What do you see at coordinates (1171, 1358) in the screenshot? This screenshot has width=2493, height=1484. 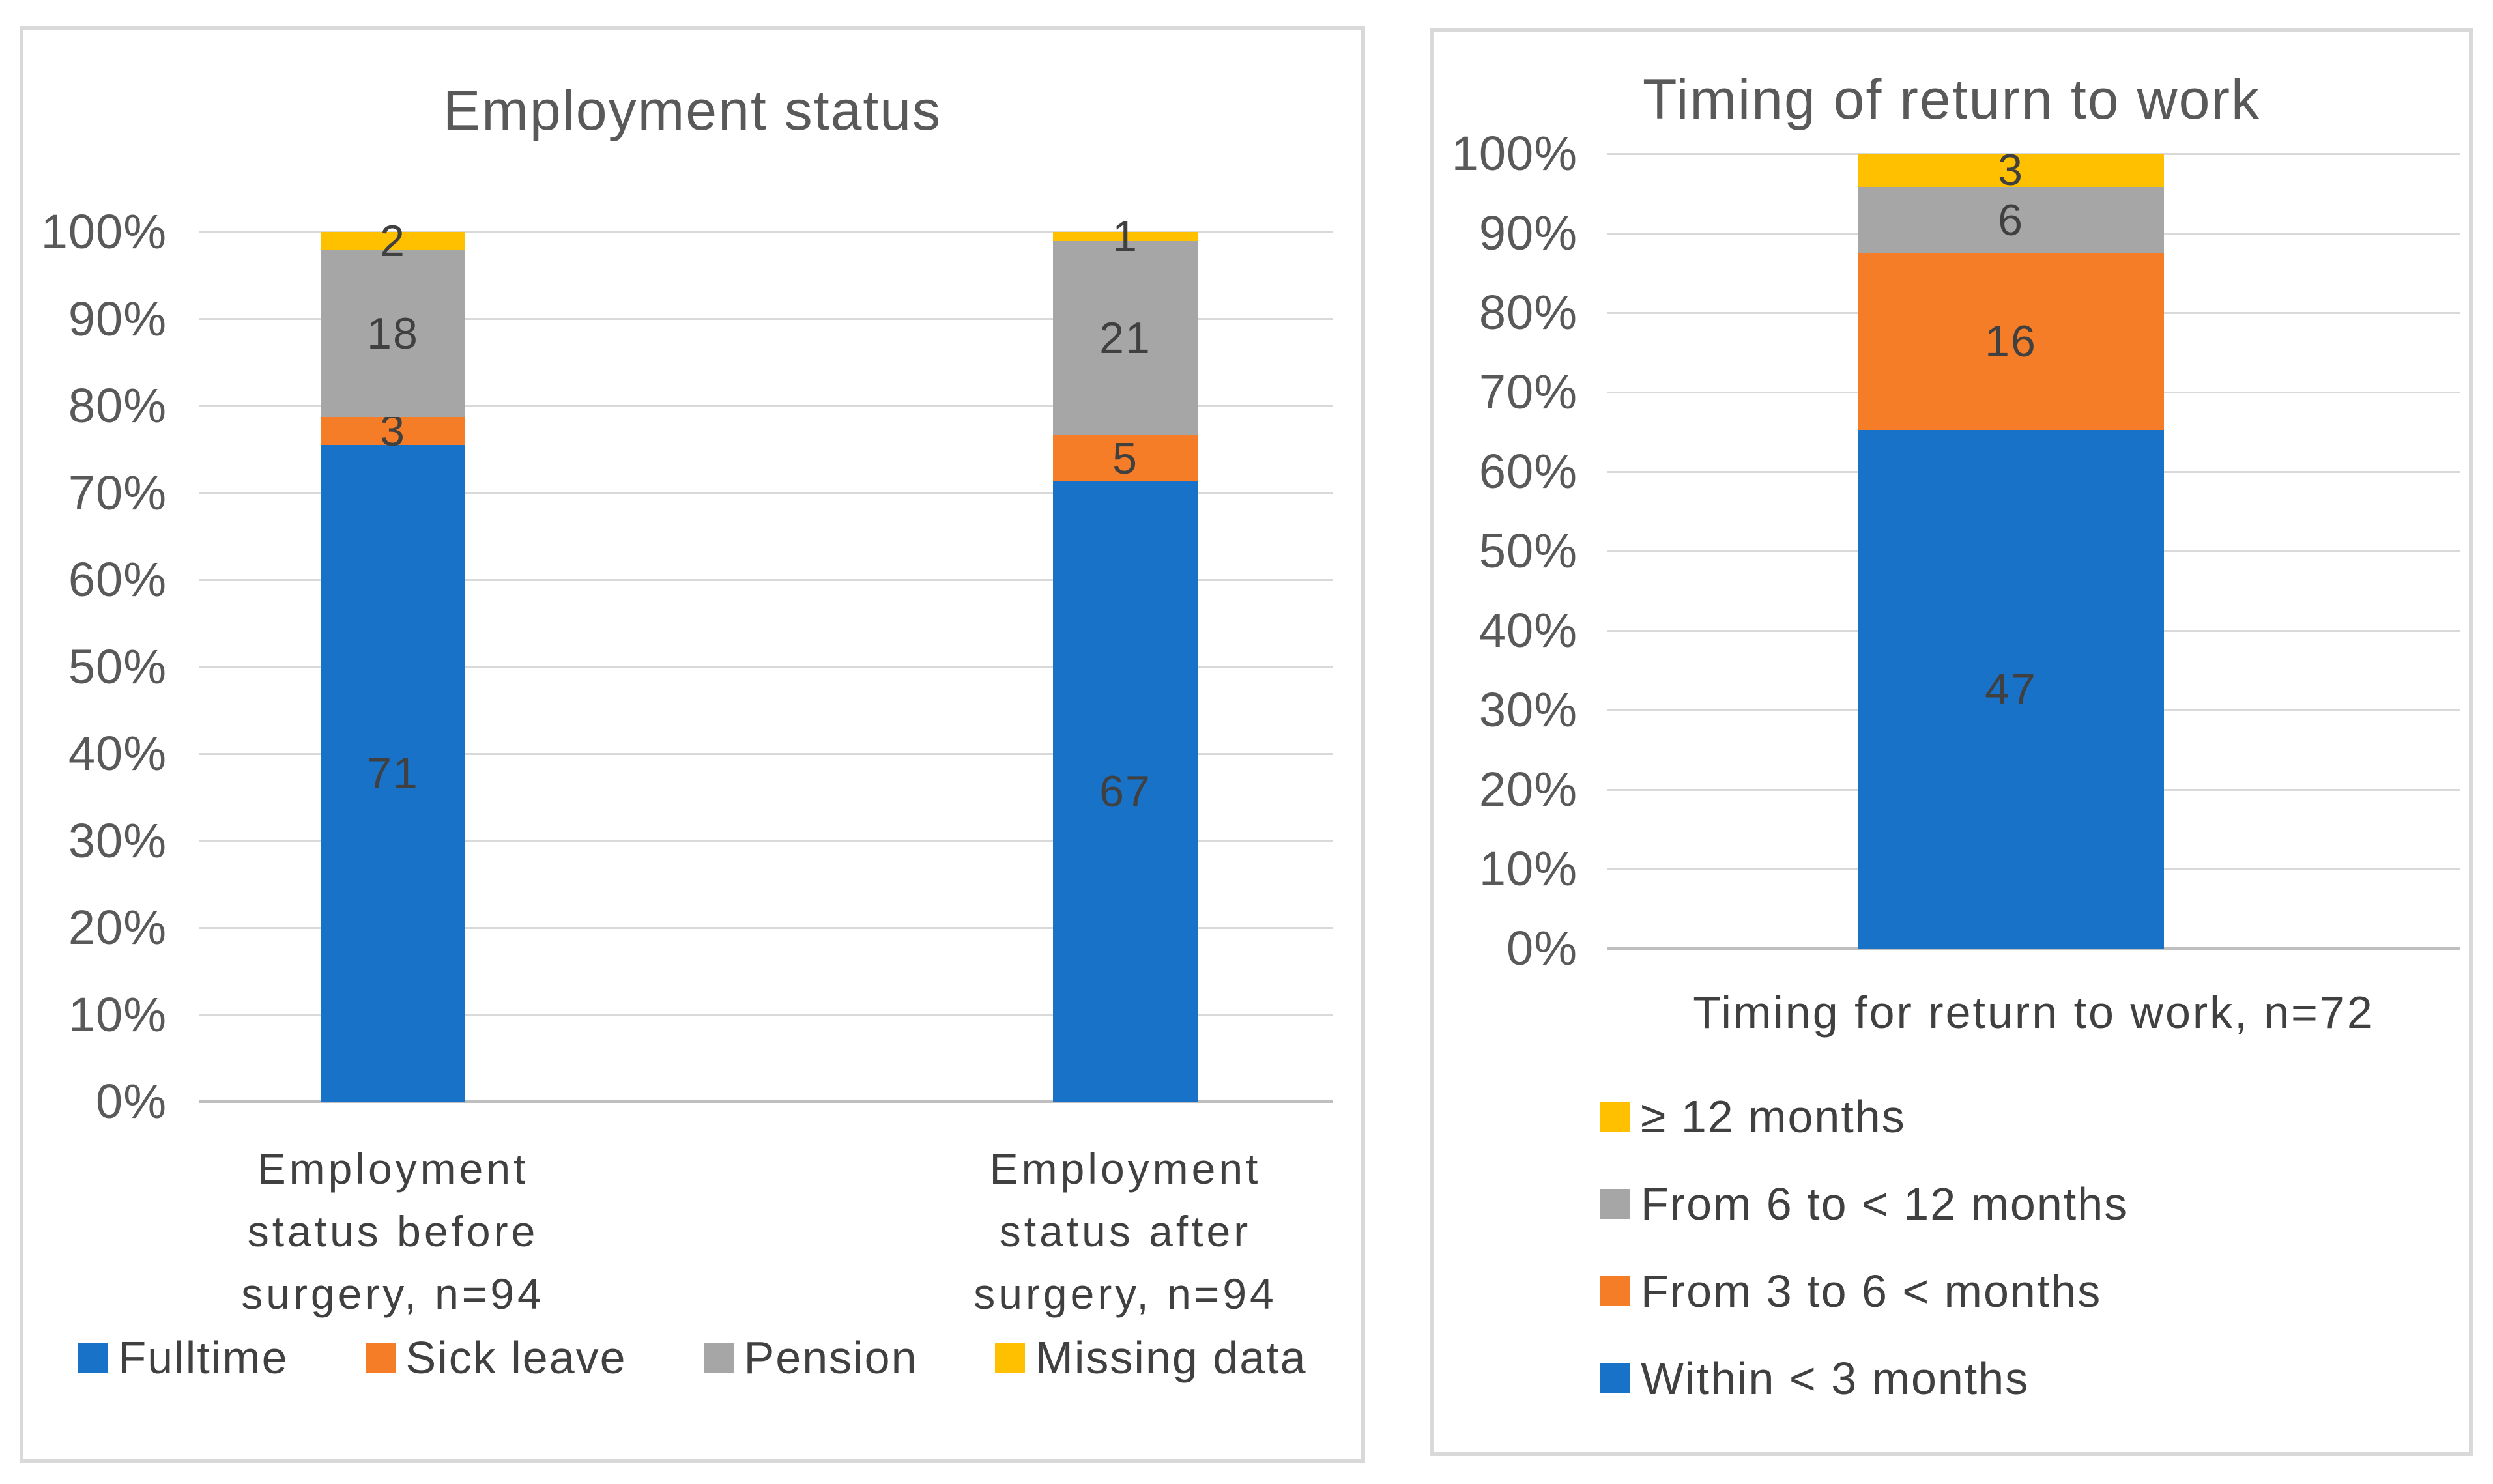 I see `legend-label: Missing data` at bounding box center [1171, 1358].